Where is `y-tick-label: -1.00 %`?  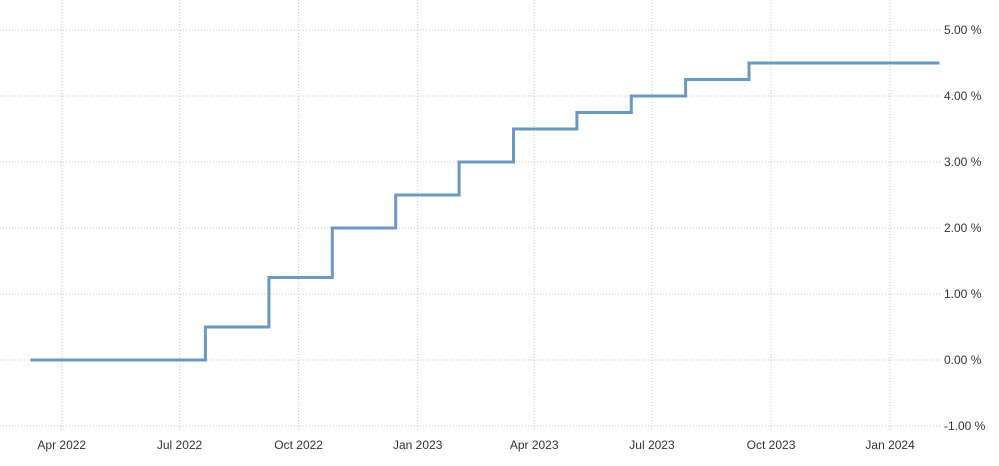
y-tick-label: -1.00 % is located at coordinates (965, 426).